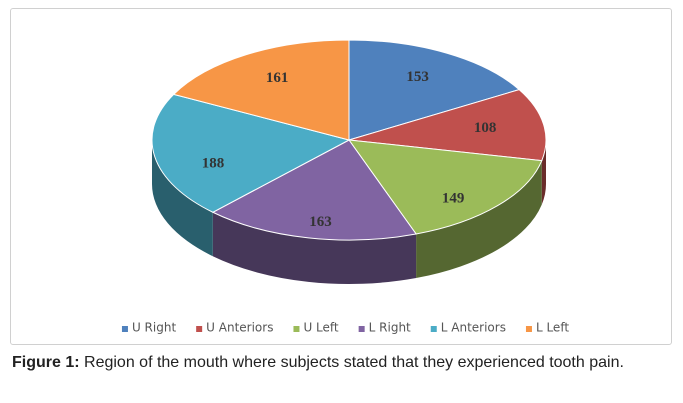 The width and height of the screenshot is (683, 403). What do you see at coordinates (213, 163) in the screenshot?
I see `data-label: 188` at bounding box center [213, 163].